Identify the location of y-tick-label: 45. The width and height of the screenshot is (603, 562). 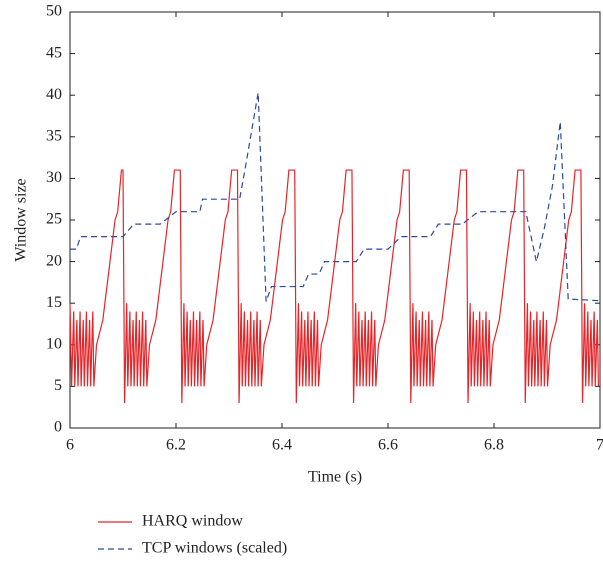
(54, 52).